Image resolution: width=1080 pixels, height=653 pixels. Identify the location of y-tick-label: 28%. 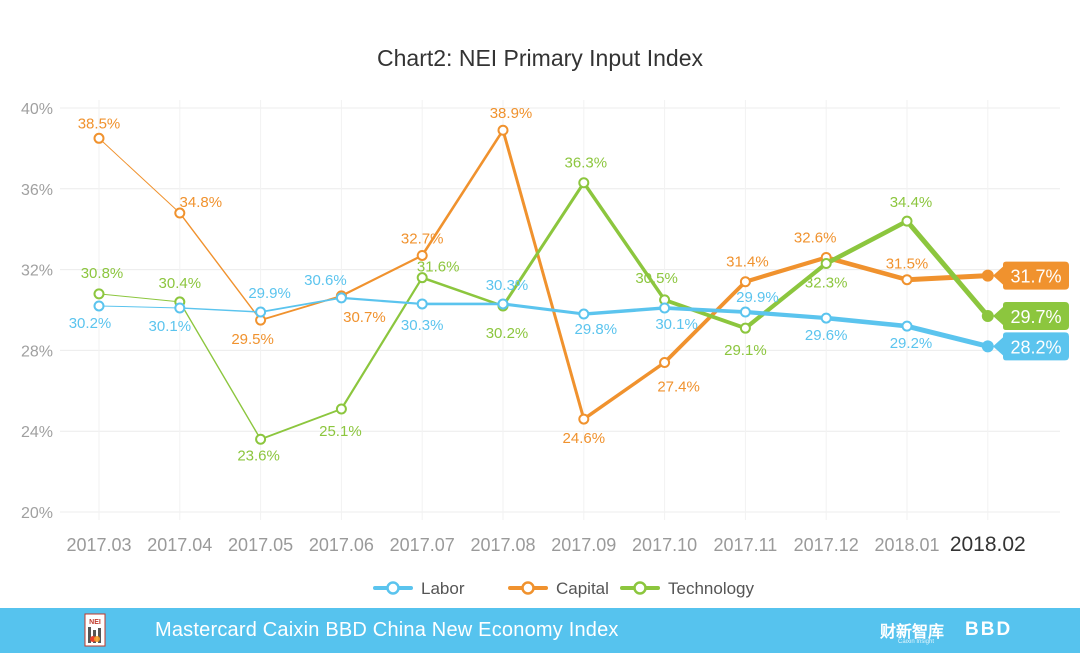
(37, 351).